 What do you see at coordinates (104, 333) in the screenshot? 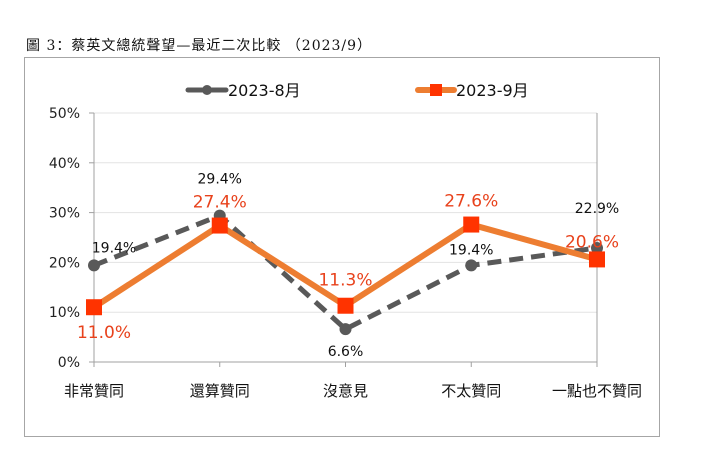
I see `data-label-2023-9: 11.0%` at bounding box center [104, 333].